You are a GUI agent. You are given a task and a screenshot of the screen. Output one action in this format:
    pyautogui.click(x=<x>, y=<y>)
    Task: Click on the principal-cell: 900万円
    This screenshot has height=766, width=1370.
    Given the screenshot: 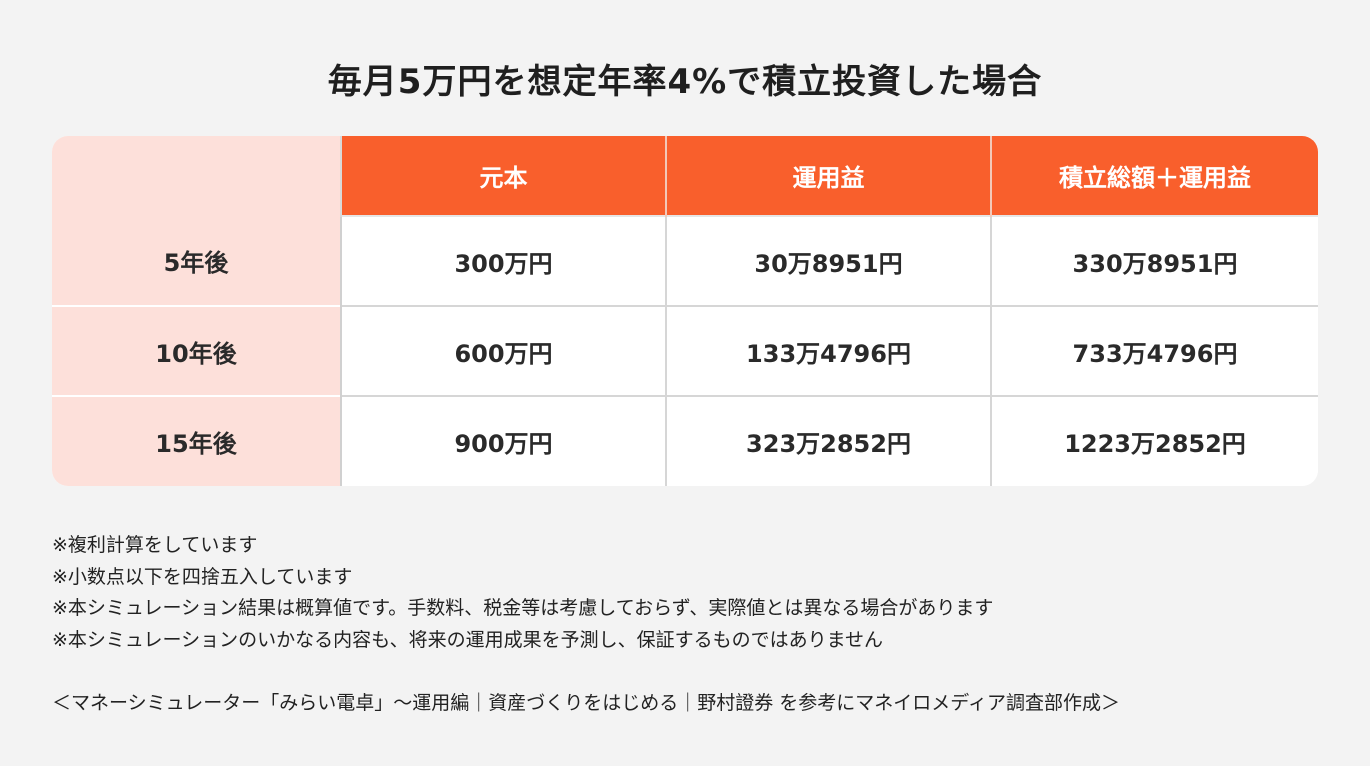 What is the action you would take?
    pyautogui.click(x=503, y=440)
    